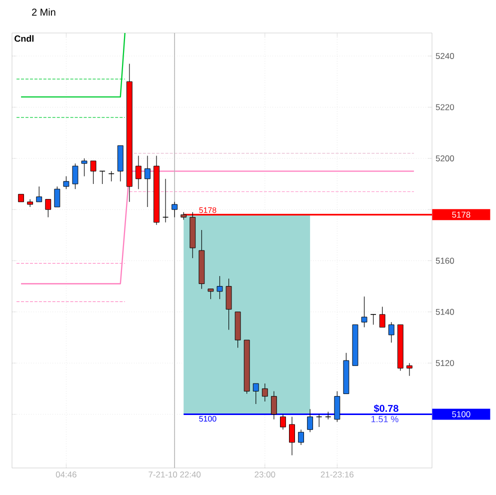  What do you see at coordinates (66, 475) in the screenshot?
I see `x-tick-label: 04:46` at bounding box center [66, 475].